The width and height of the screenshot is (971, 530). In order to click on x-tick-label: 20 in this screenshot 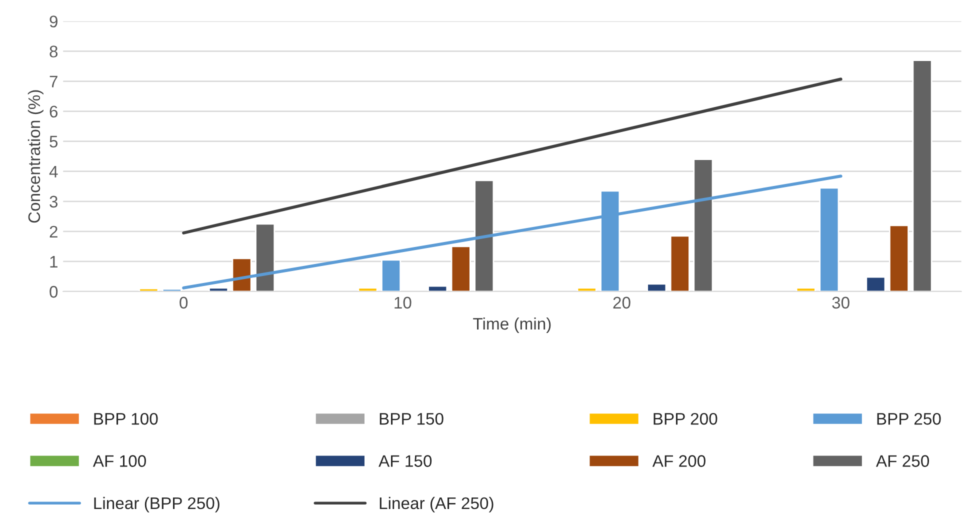, I will do `click(621, 302)`.